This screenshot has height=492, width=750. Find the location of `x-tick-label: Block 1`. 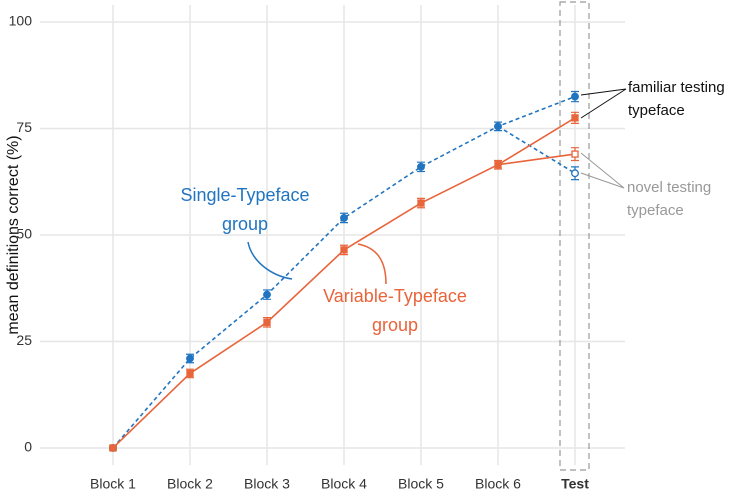

x-tick-label: Block 1 is located at coordinates (113, 484).